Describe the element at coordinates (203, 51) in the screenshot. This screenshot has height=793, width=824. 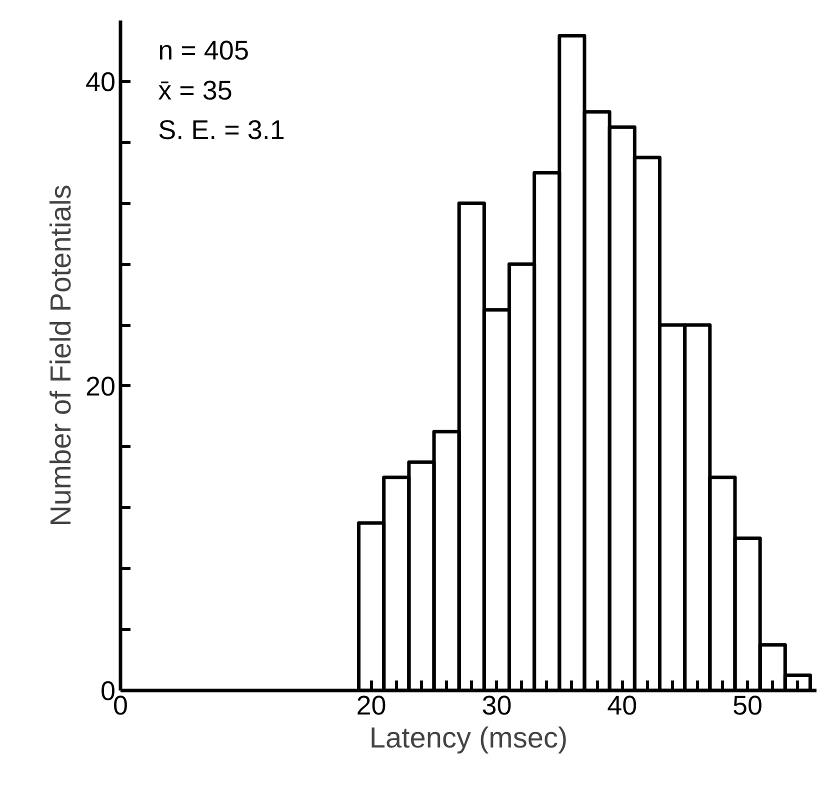
I see `annotation: n = 405` at that location.